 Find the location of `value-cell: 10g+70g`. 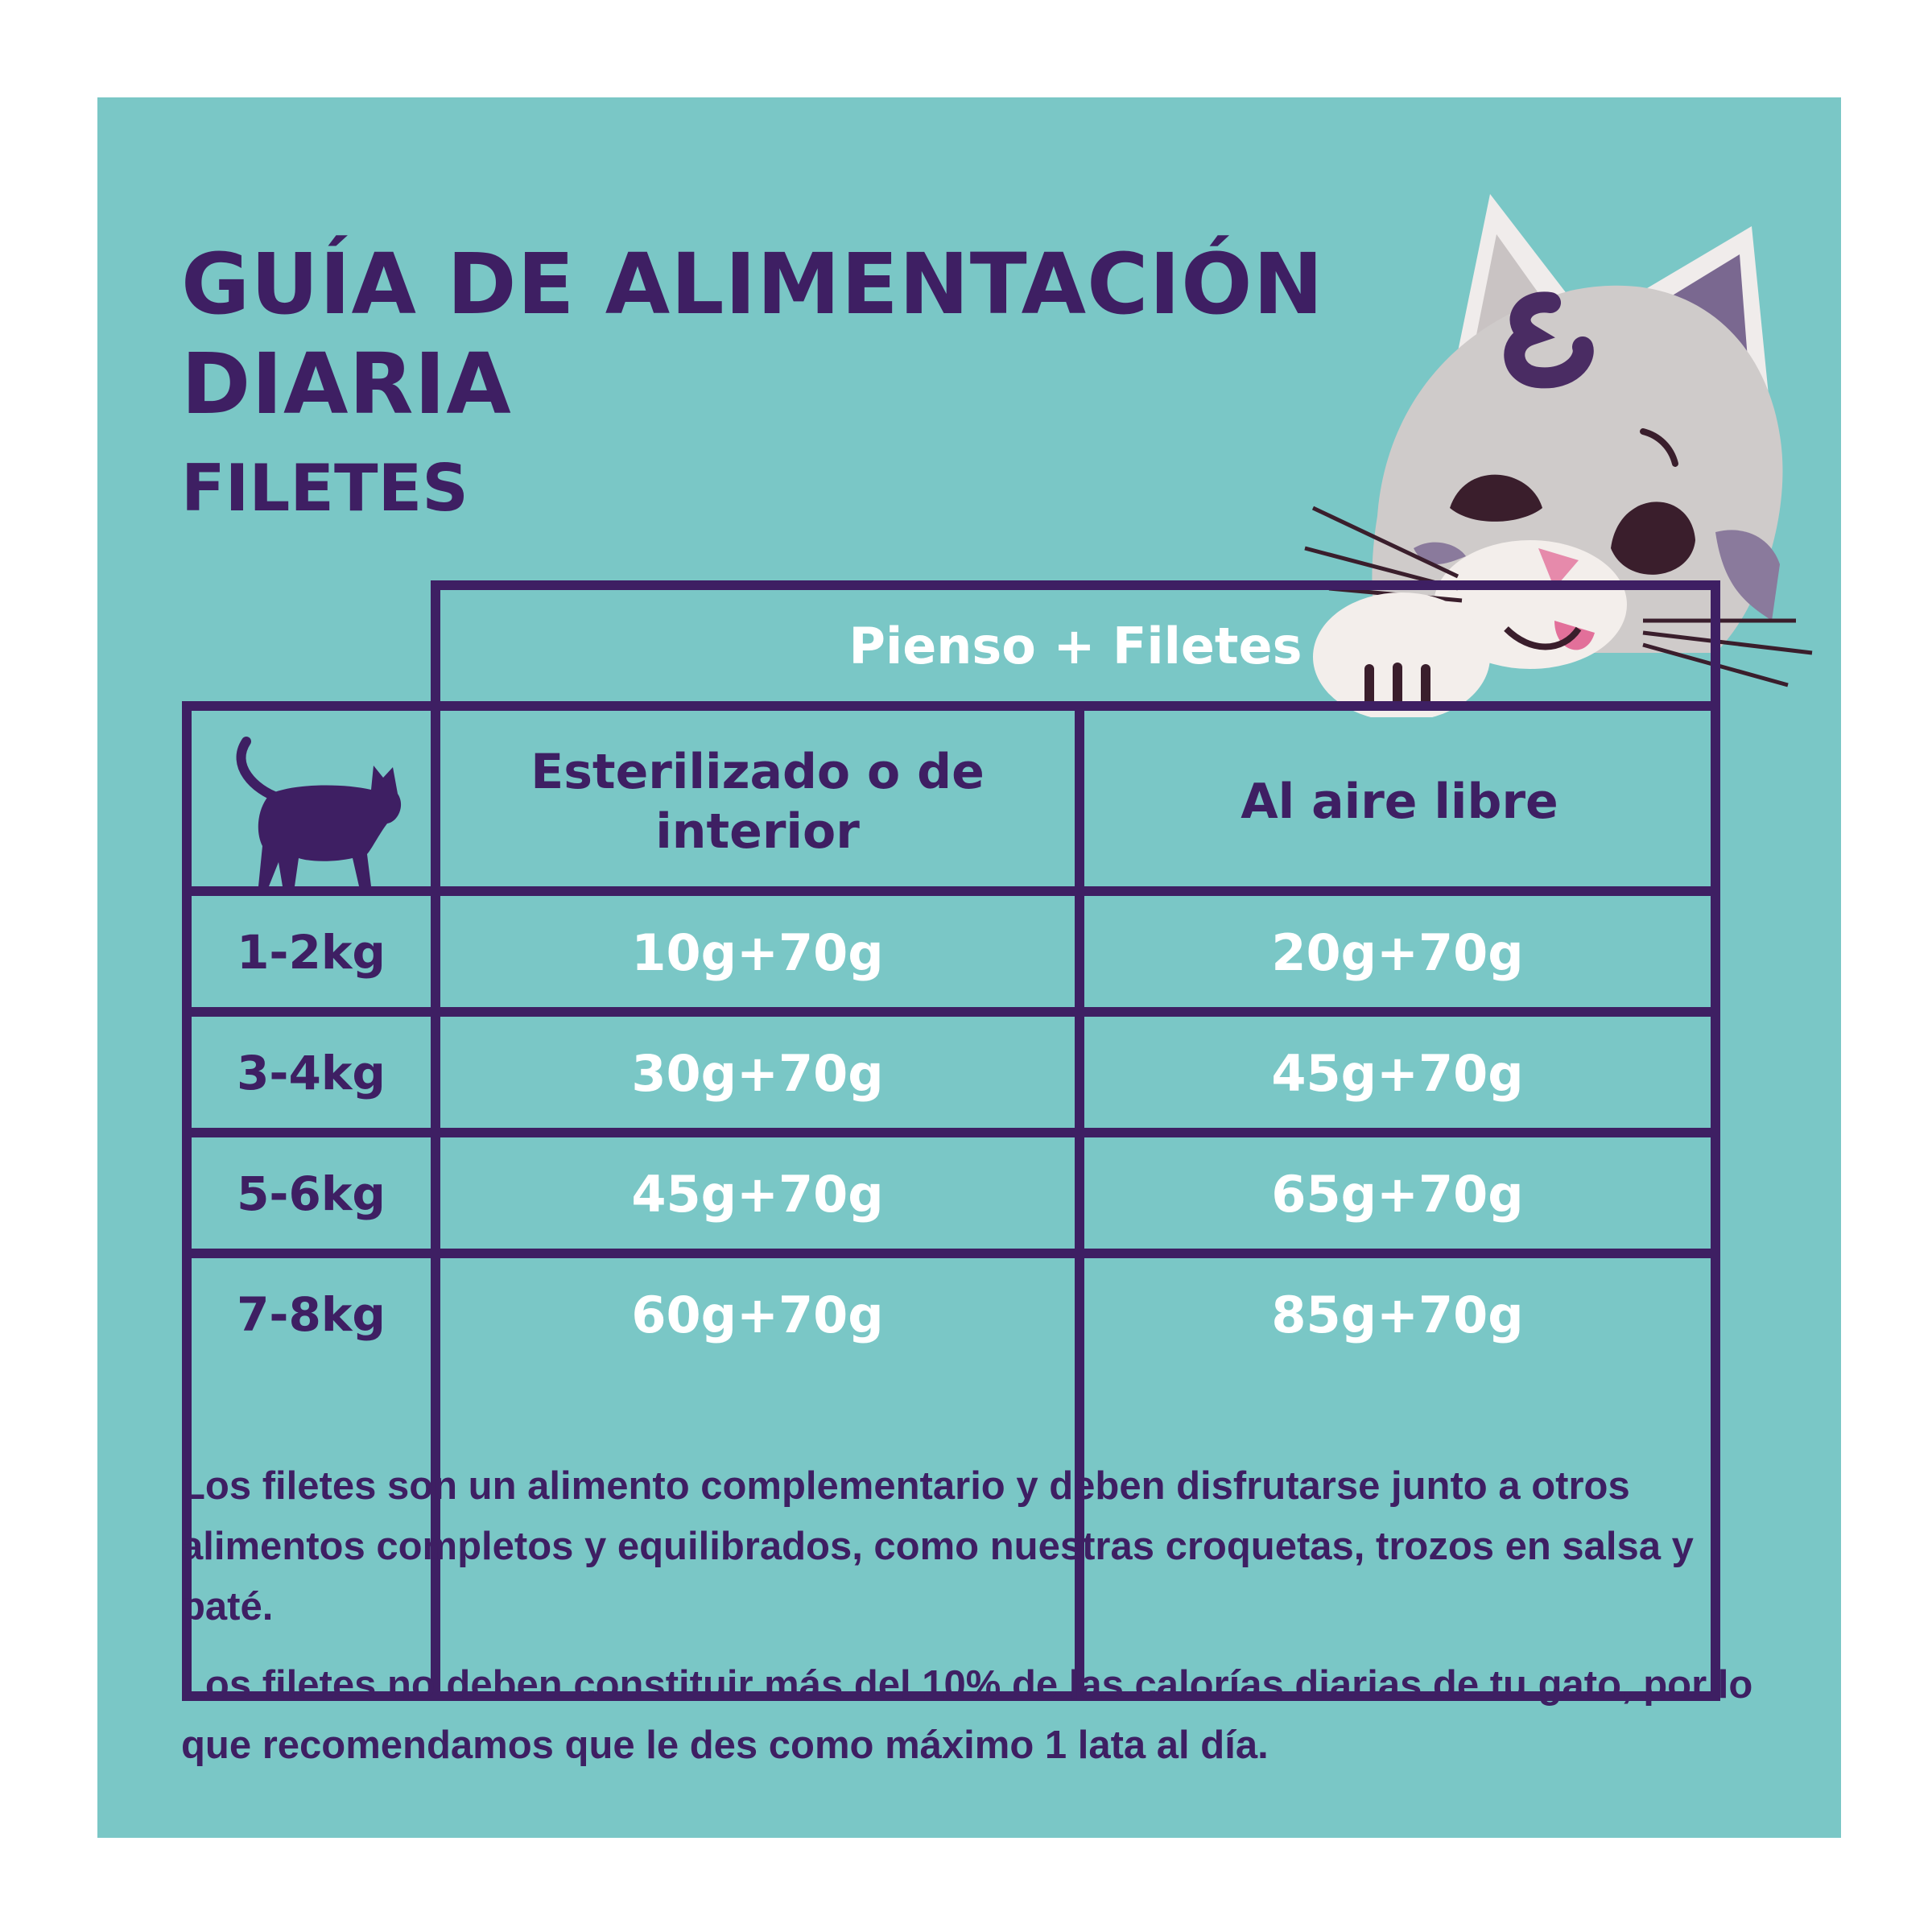

value-cell: 10g+70g is located at coordinates (757, 952).